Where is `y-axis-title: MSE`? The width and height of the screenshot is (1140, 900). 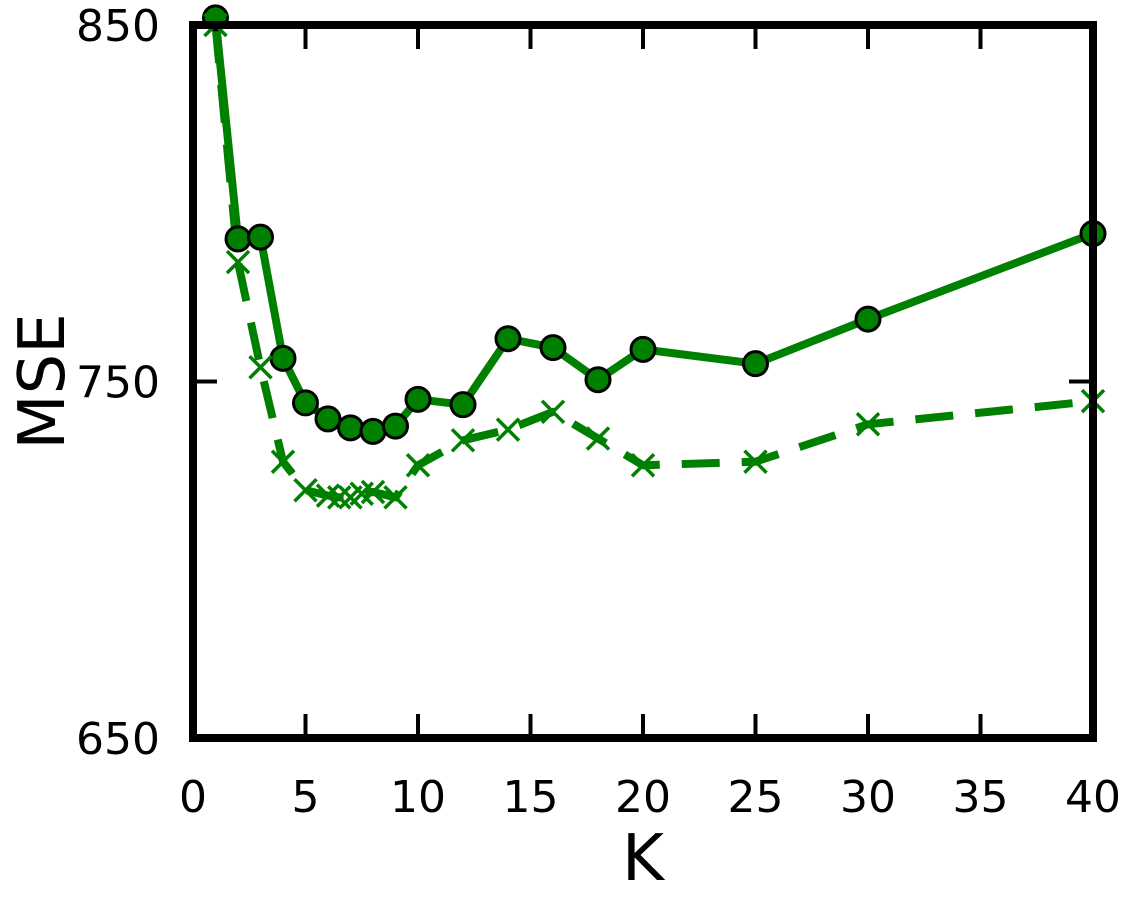
y-axis-title: MSE is located at coordinates (43, 381).